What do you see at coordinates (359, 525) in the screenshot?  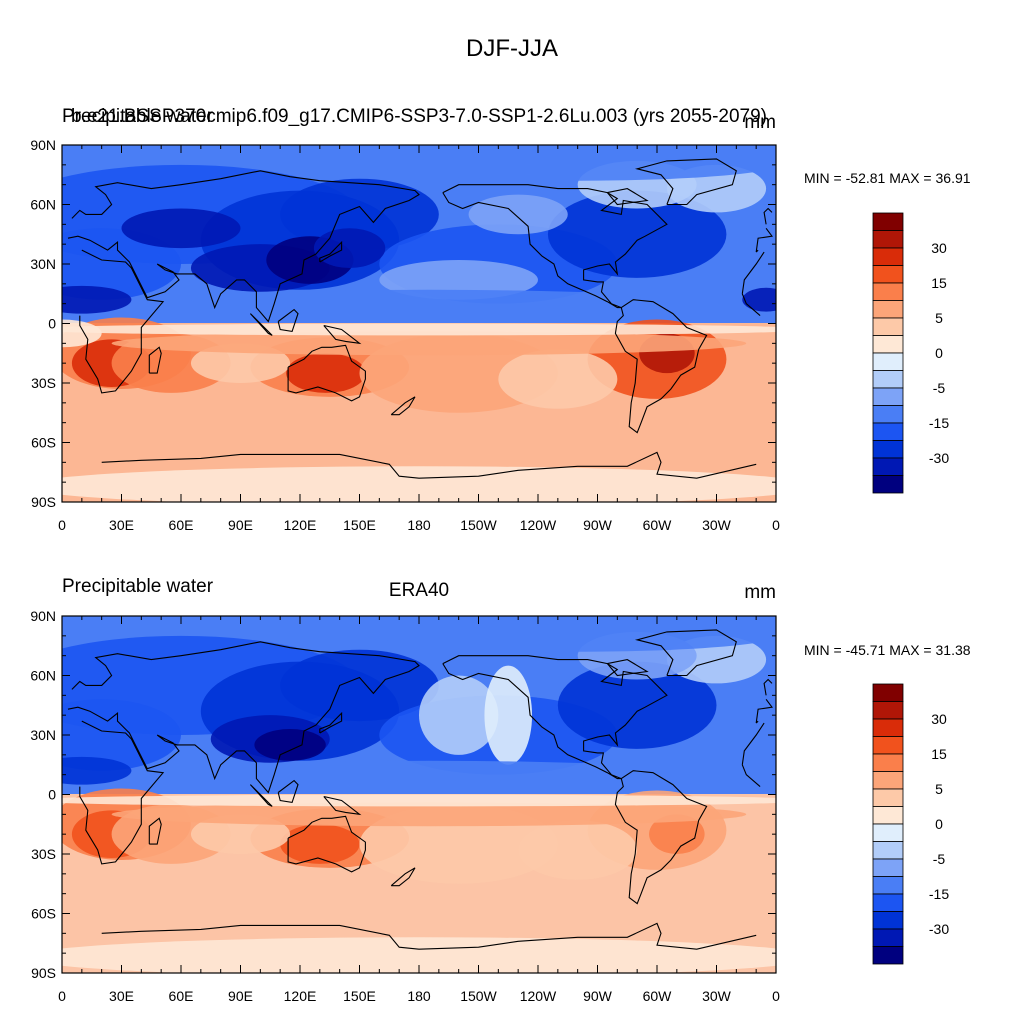 I see `lon-tick-label: 150E` at bounding box center [359, 525].